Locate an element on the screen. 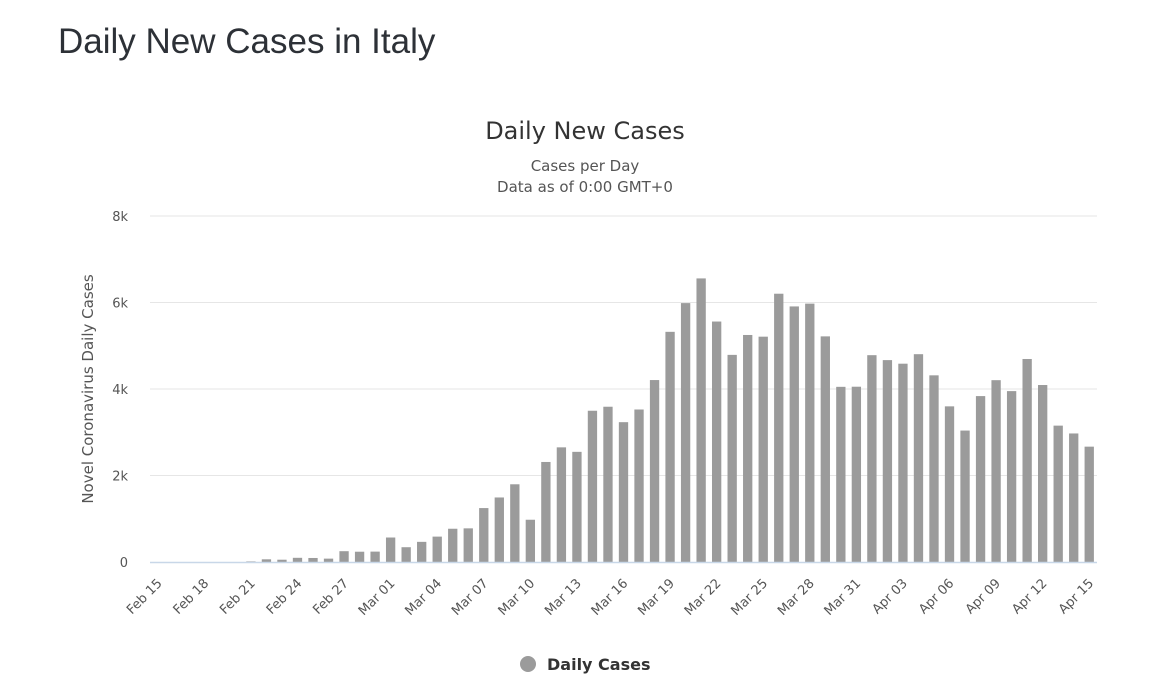 This screenshot has height=700, width=1164. y-tick-label: 4k is located at coordinates (120, 390).